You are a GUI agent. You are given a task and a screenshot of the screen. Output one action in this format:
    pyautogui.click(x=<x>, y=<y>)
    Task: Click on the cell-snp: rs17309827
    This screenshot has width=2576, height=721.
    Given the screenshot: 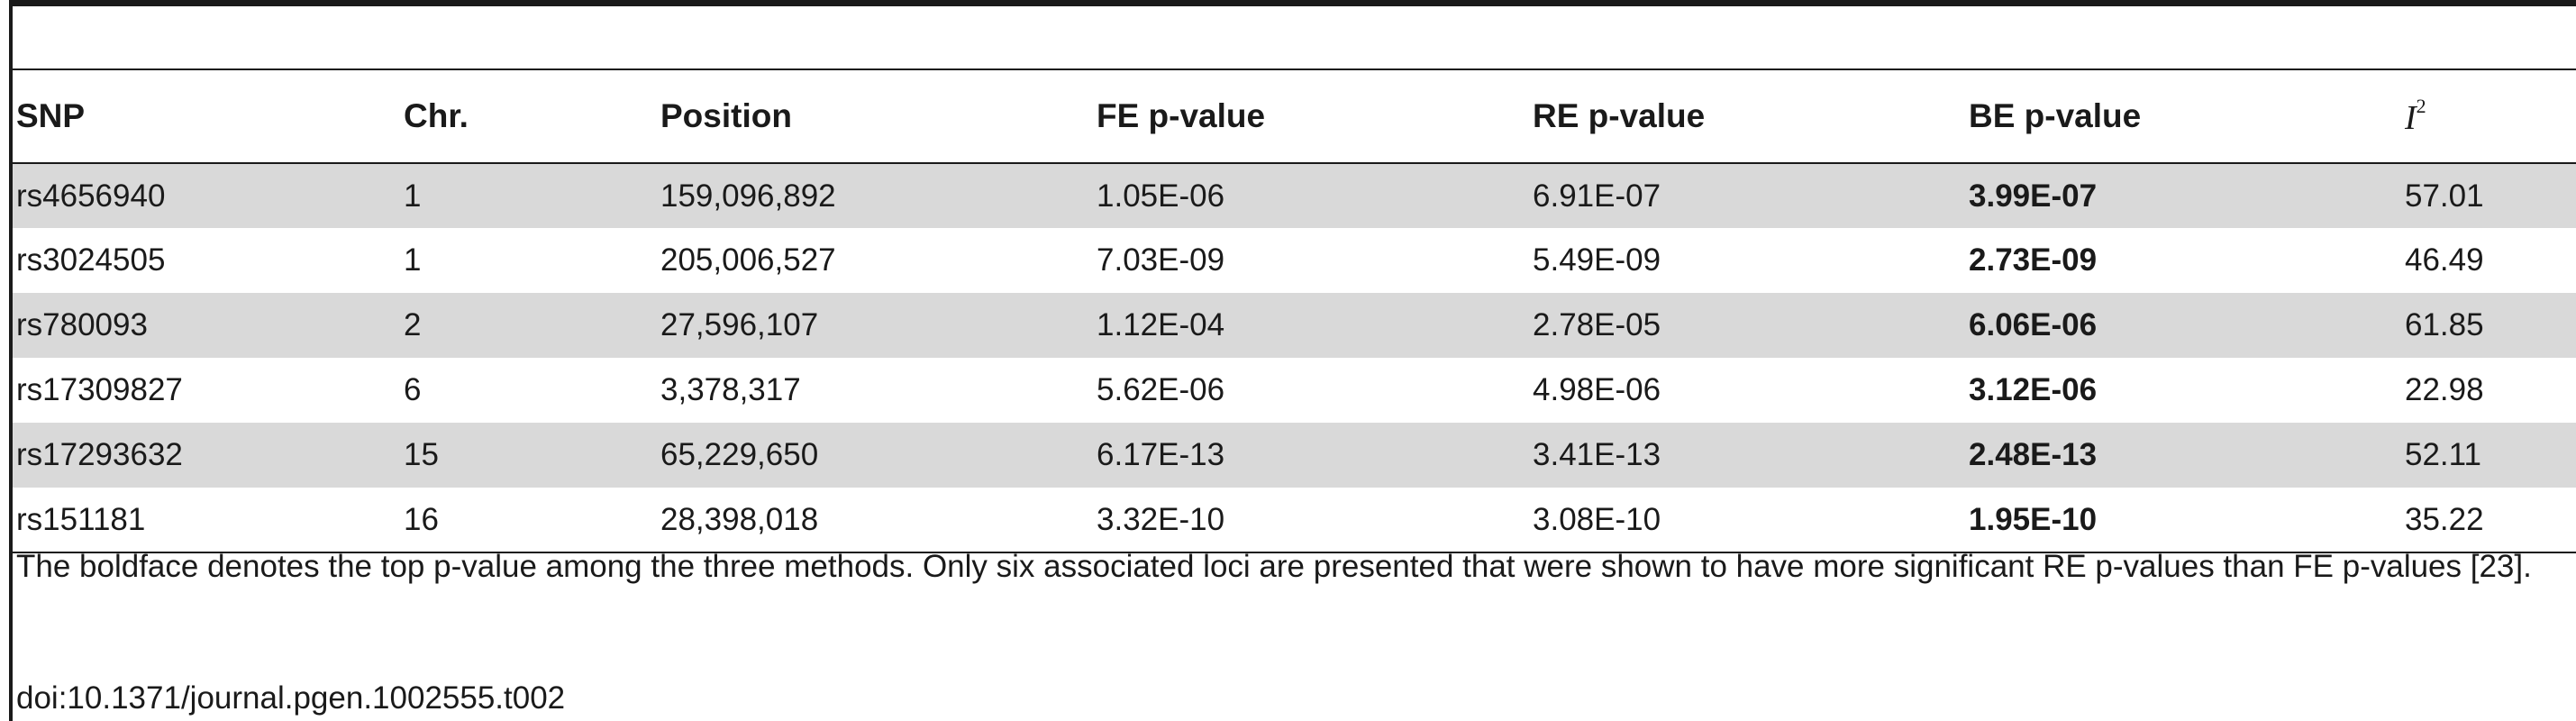 What is the action you would take?
    pyautogui.click(x=99, y=389)
    